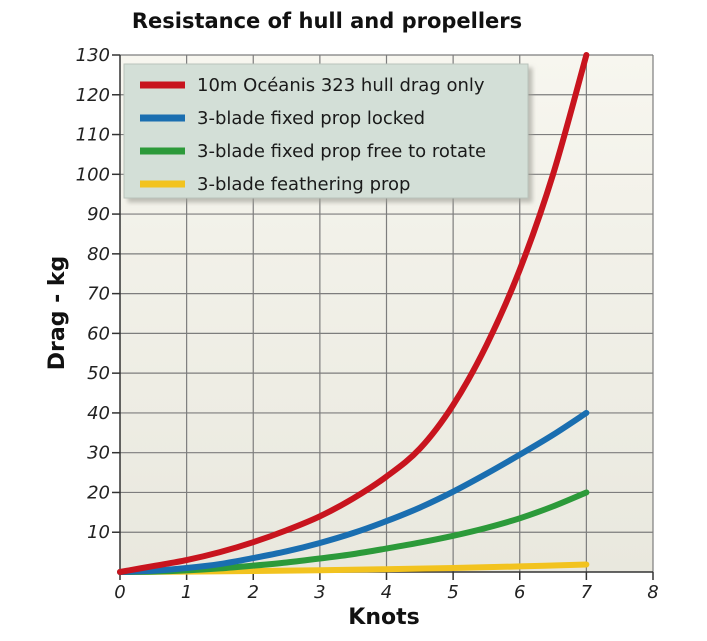 The height and width of the screenshot is (641, 707). Describe the element at coordinates (119, 592) in the screenshot. I see `x-tick-label: 0` at that location.